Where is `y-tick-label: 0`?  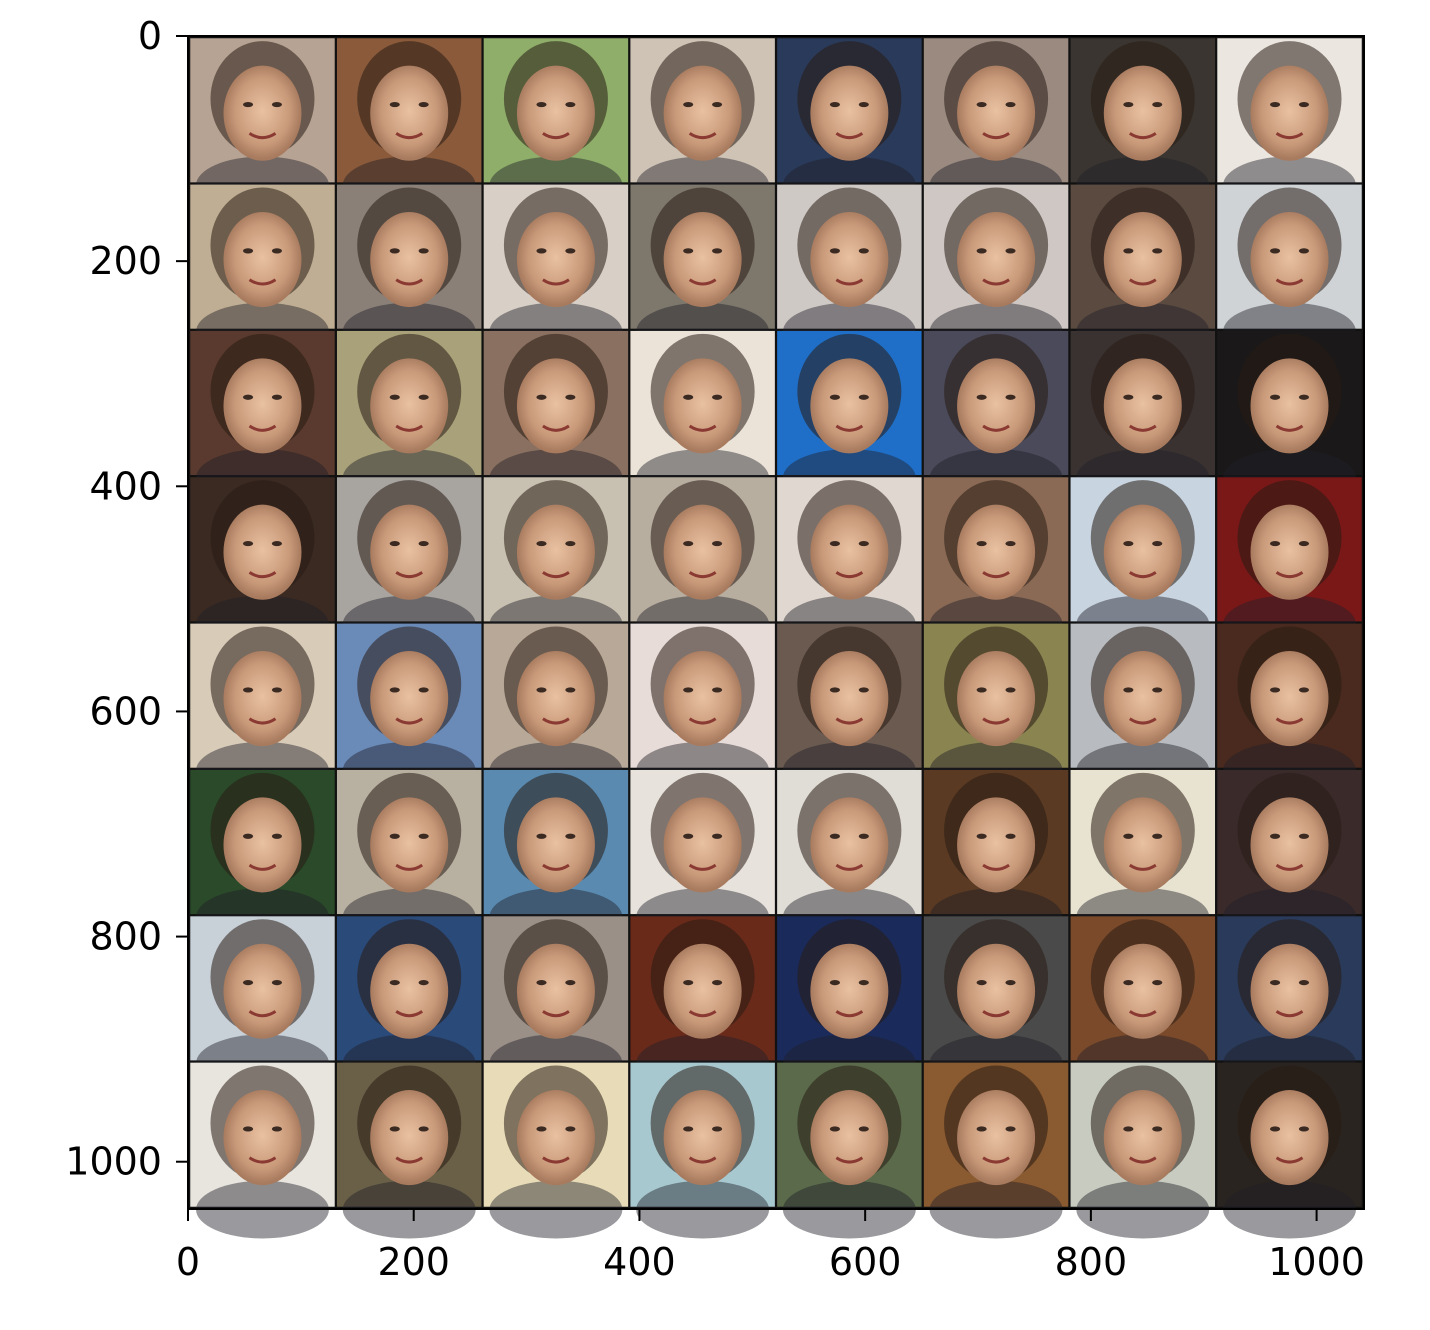 y-tick-label: 0 is located at coordinates (150, 36).